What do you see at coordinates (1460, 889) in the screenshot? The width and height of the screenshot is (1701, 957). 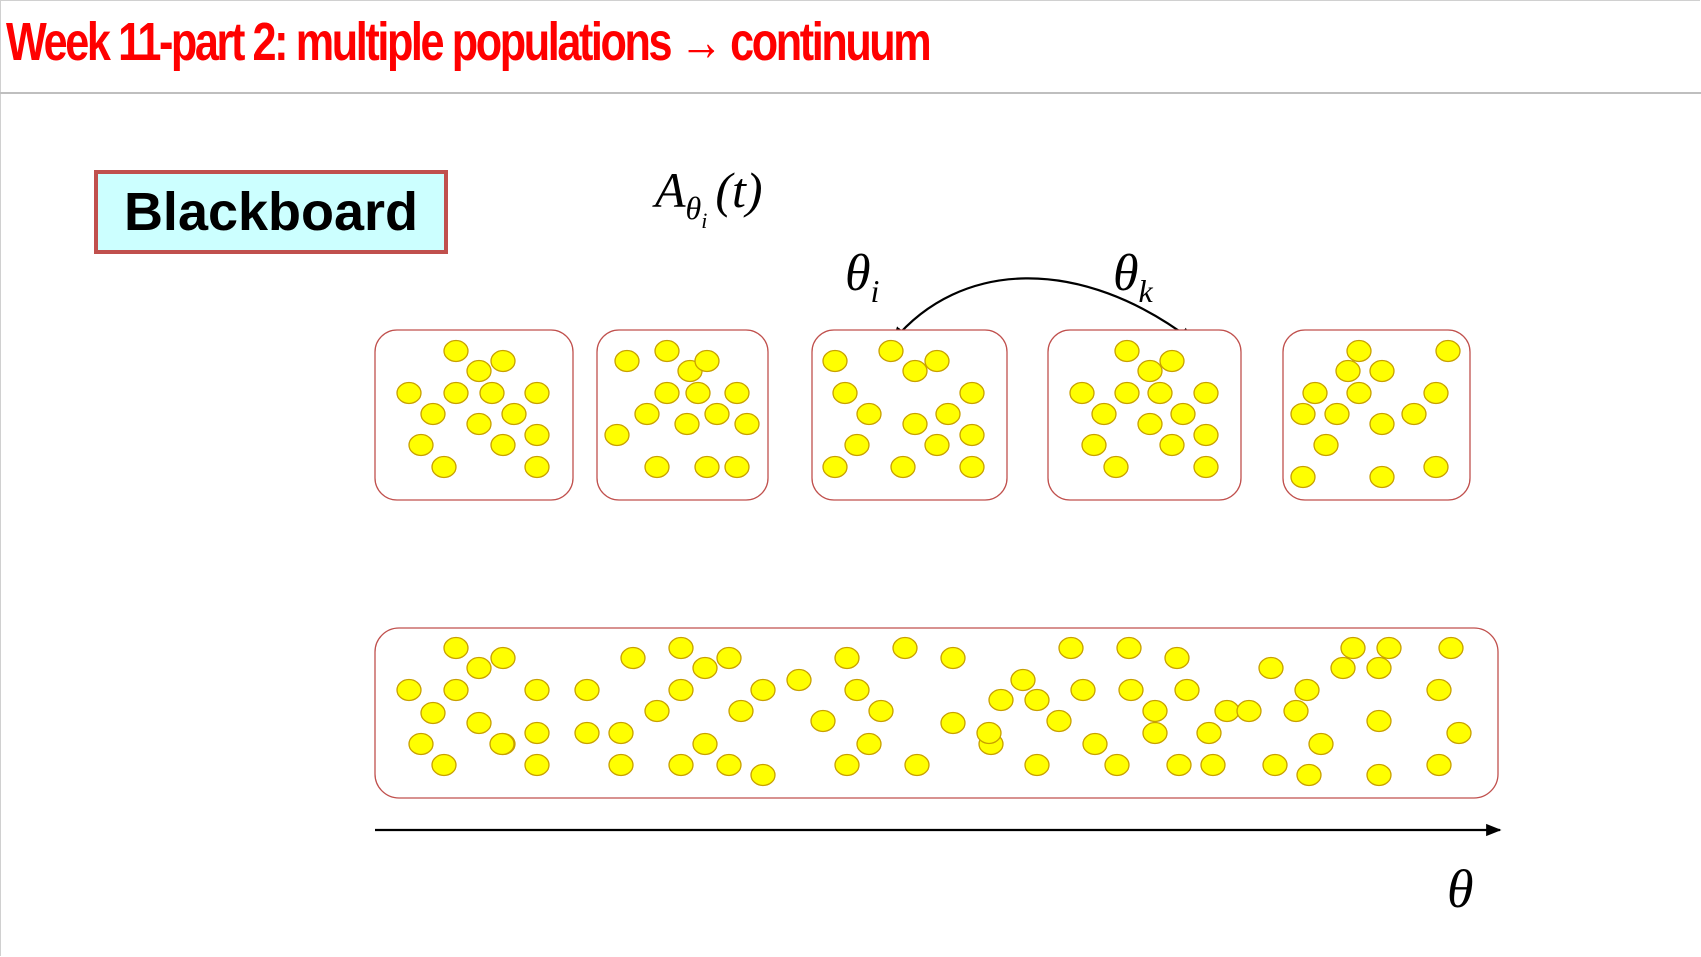 I see `axis-theta-label: θ` at bounding box center [1460, 889].